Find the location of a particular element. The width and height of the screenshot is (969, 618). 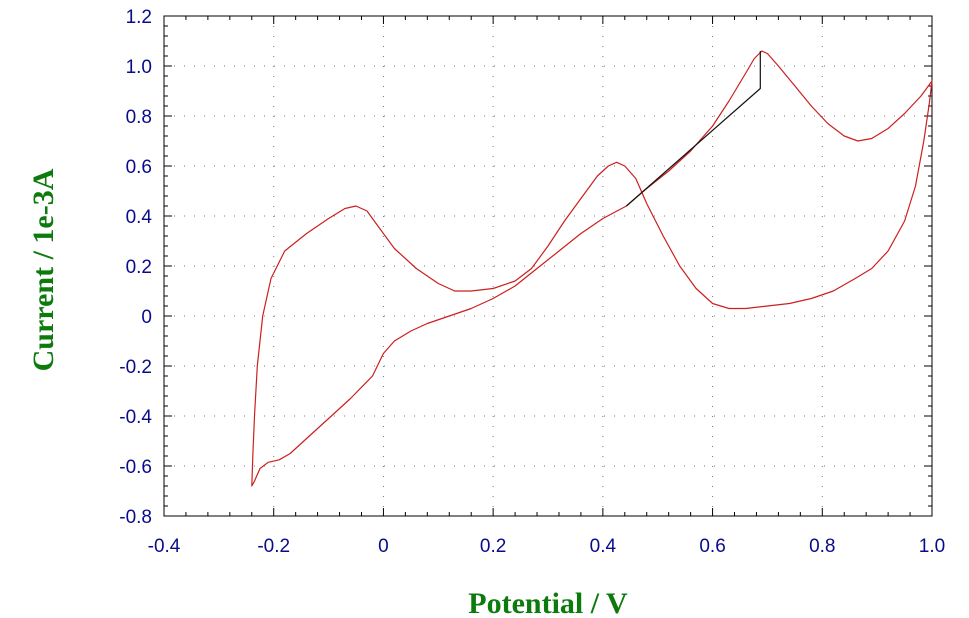

y-tick-label: 0.2 is located at coordinates (139, 267).